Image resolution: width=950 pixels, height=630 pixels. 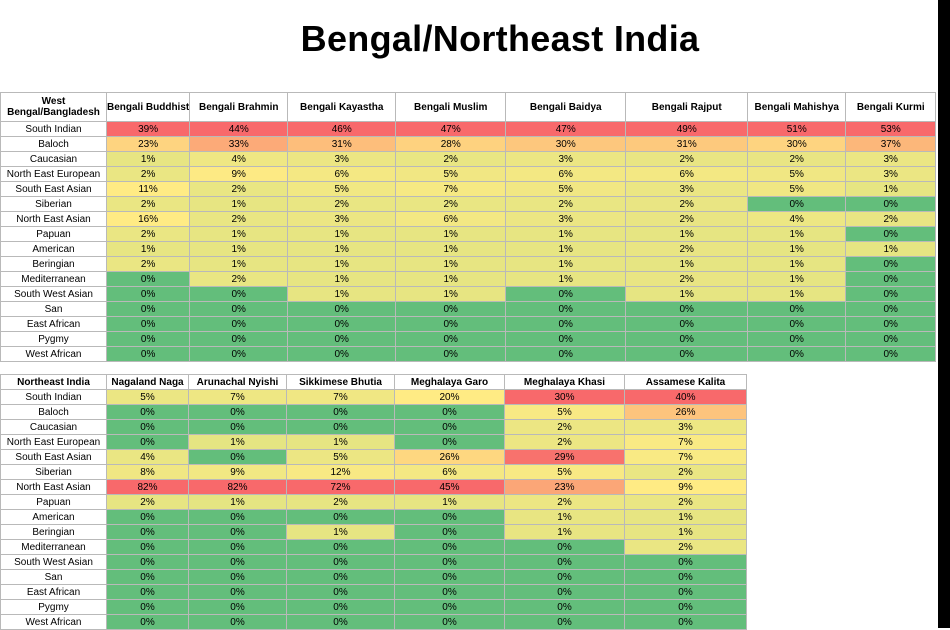 What do you see at coordinates (468, 159) in the screenshot?
I see `table-row: Caucasian 1% 4% 3% 2% 3% 2% 2% 3%` at bounding box center [468, 159].